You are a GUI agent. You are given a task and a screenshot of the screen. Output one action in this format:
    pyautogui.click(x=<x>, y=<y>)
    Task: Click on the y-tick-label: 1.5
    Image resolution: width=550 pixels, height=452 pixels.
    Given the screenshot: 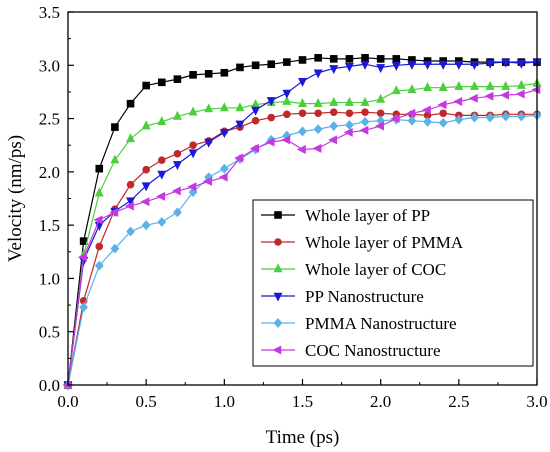 What is the action you would take?
    pyautogui.click(x=49, y=225)
    